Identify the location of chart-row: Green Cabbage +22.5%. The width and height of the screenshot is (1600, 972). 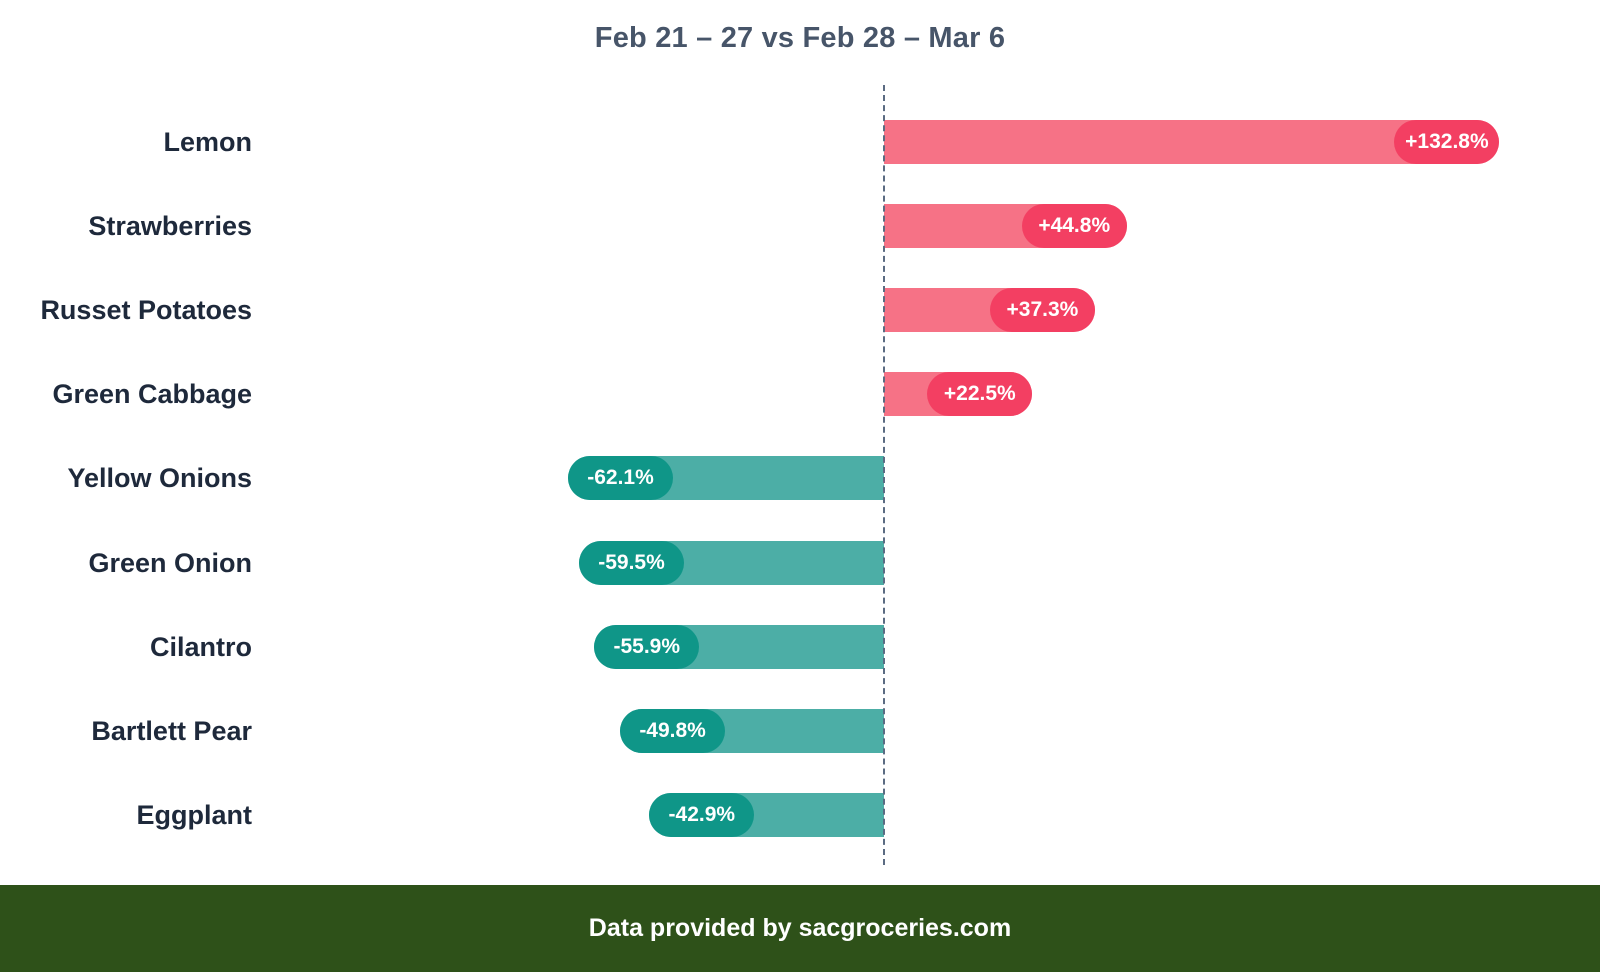
(800, 394).